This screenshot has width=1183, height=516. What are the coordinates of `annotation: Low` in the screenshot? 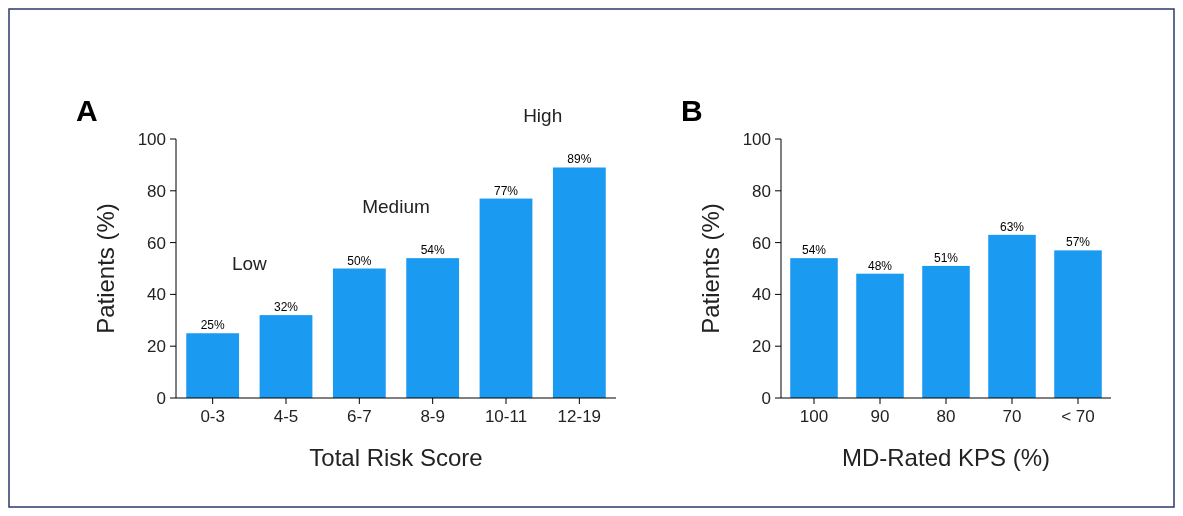 It's located at (249, 264).